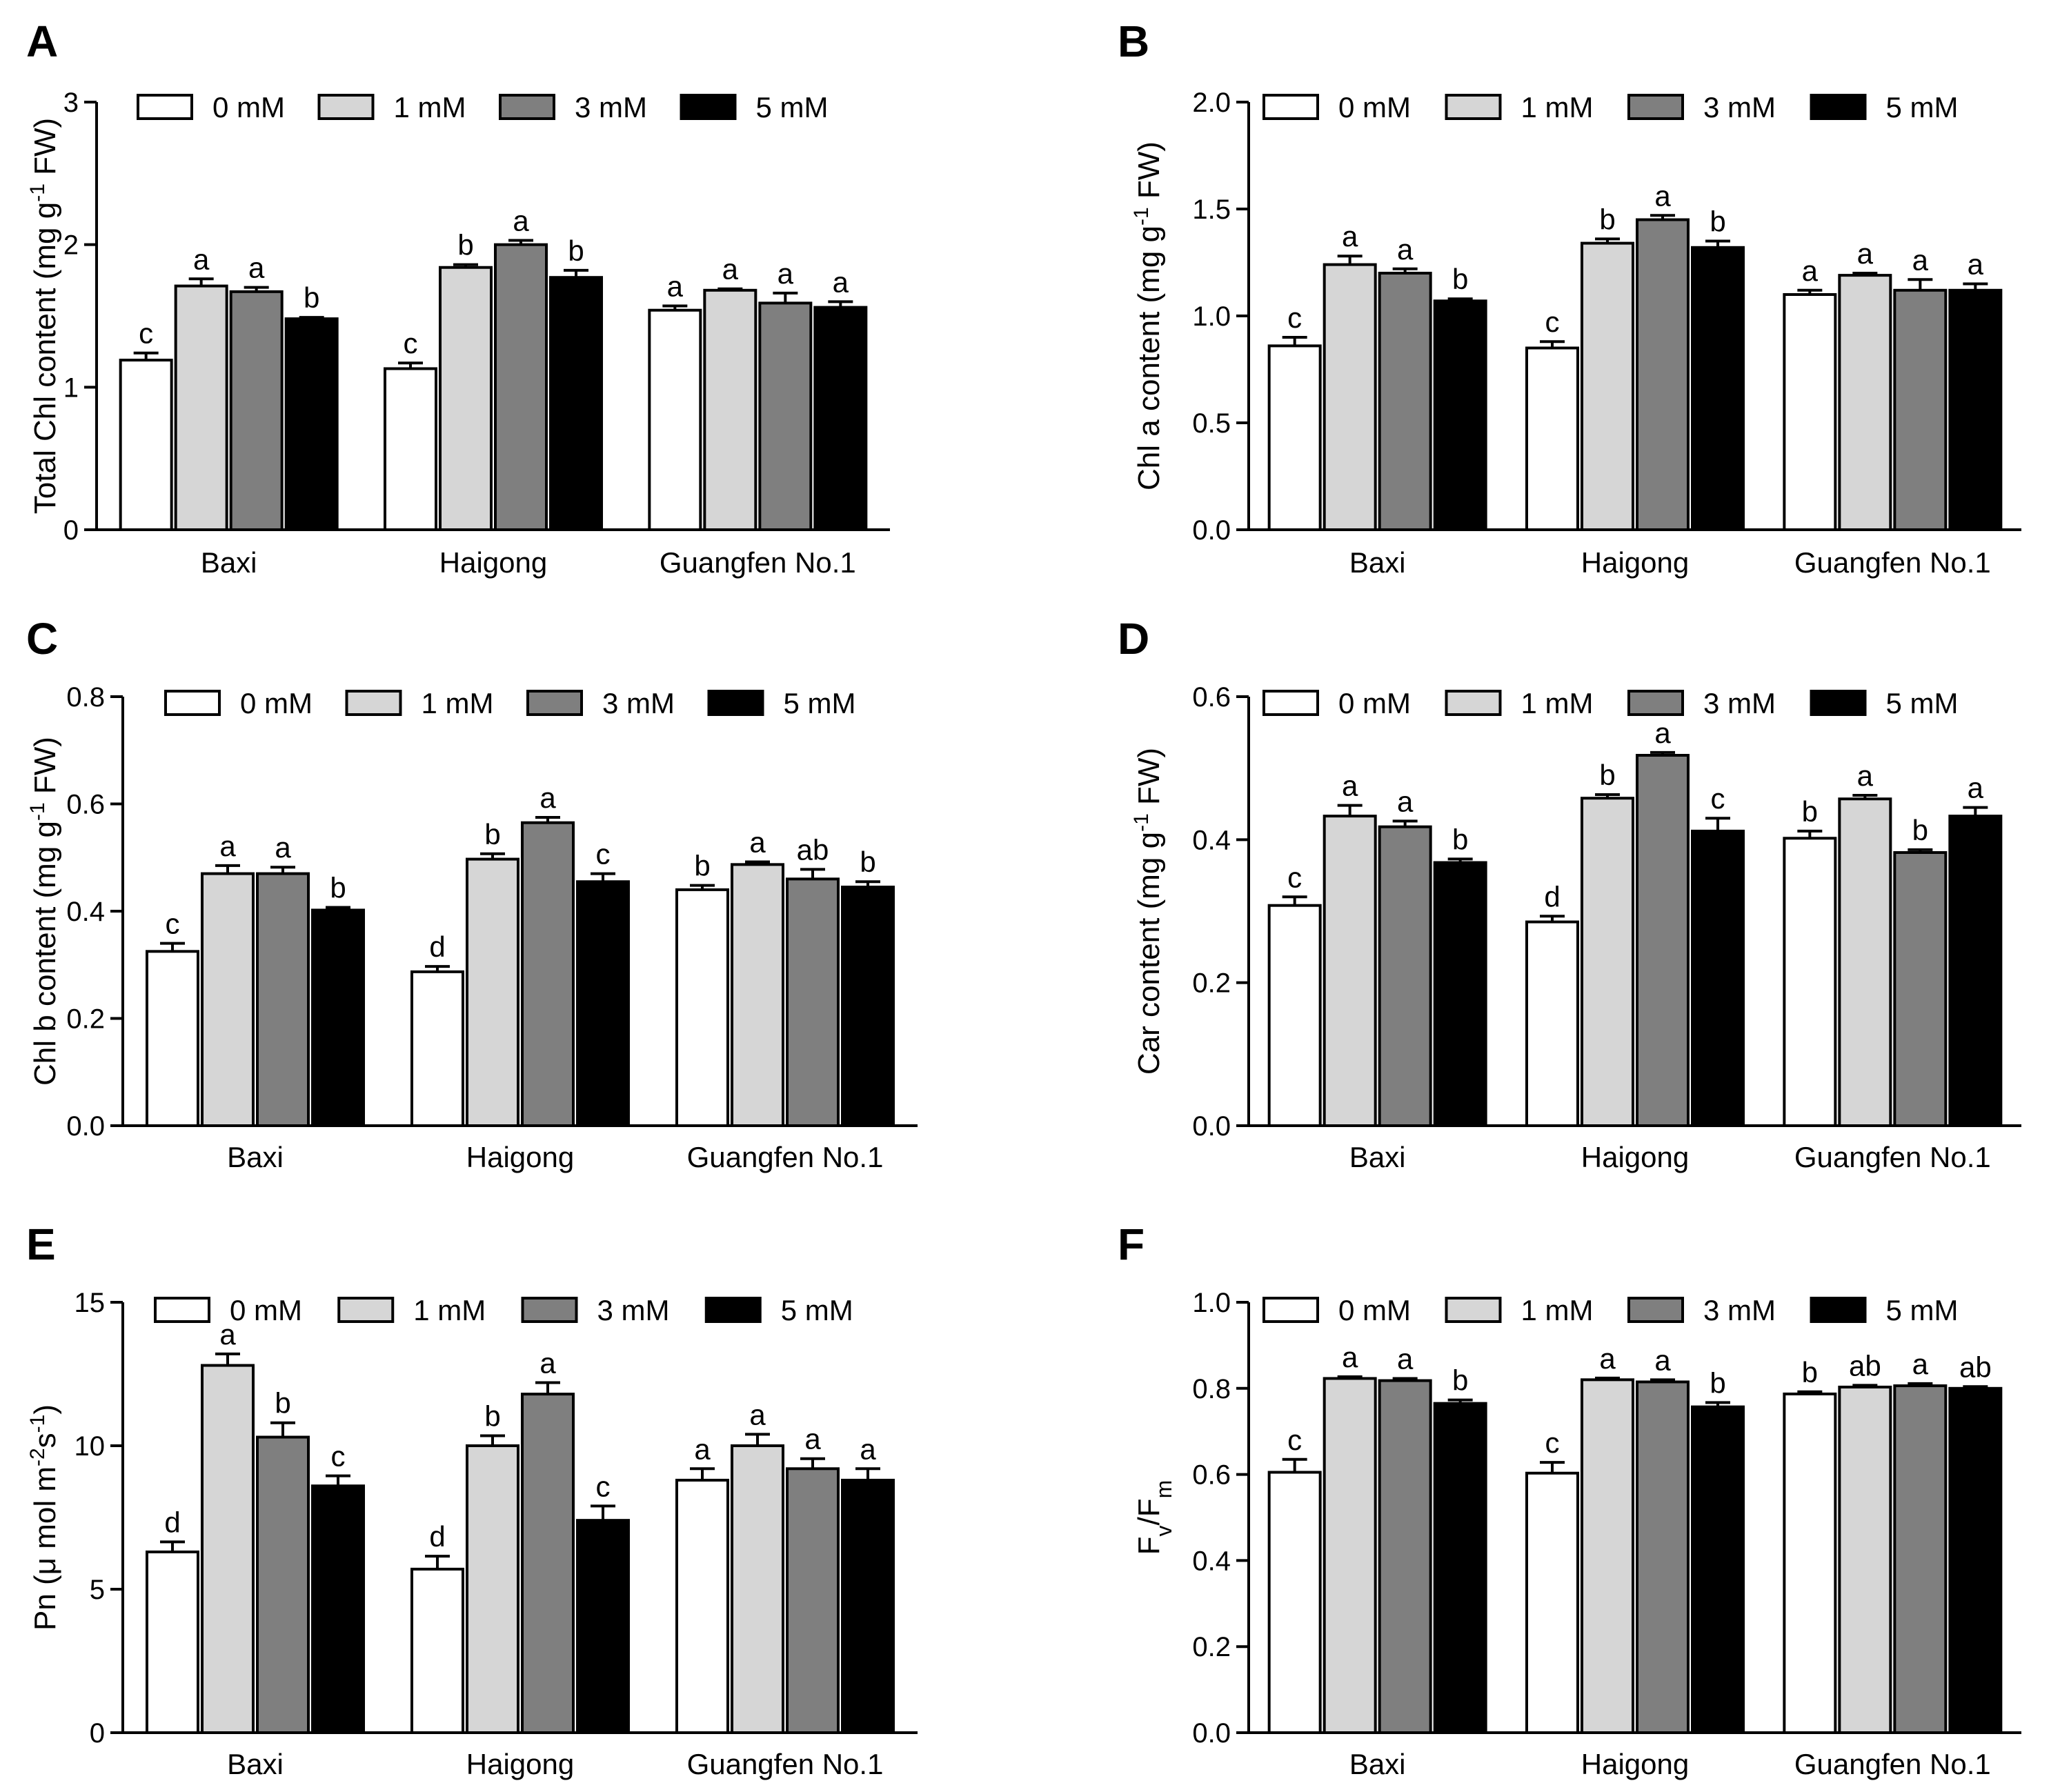 This screenshot has height=1792, width=2060. Describe the element at coordinates (1148, 315) in the screenshot. I see `y-axis-label: Chl a content (mg g-1 FW)` at that location.